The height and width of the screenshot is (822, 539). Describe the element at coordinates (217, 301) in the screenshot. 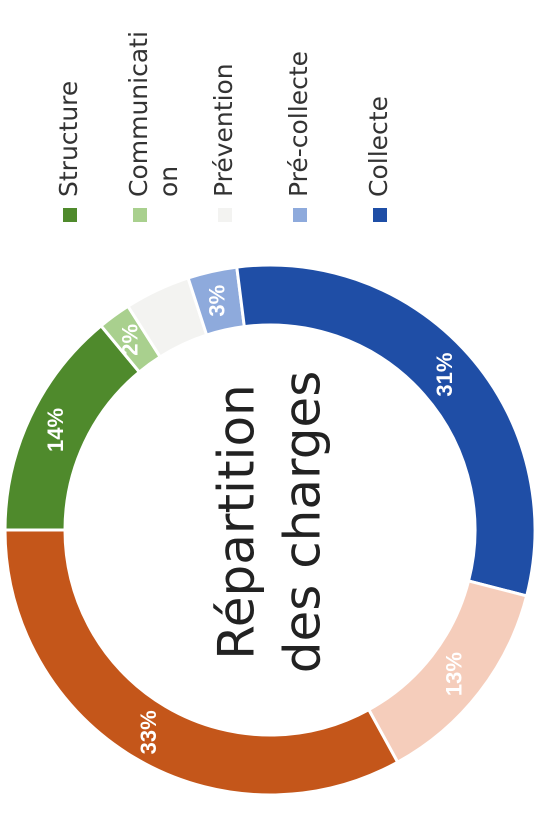

I see `data-label: 3%` at that location.